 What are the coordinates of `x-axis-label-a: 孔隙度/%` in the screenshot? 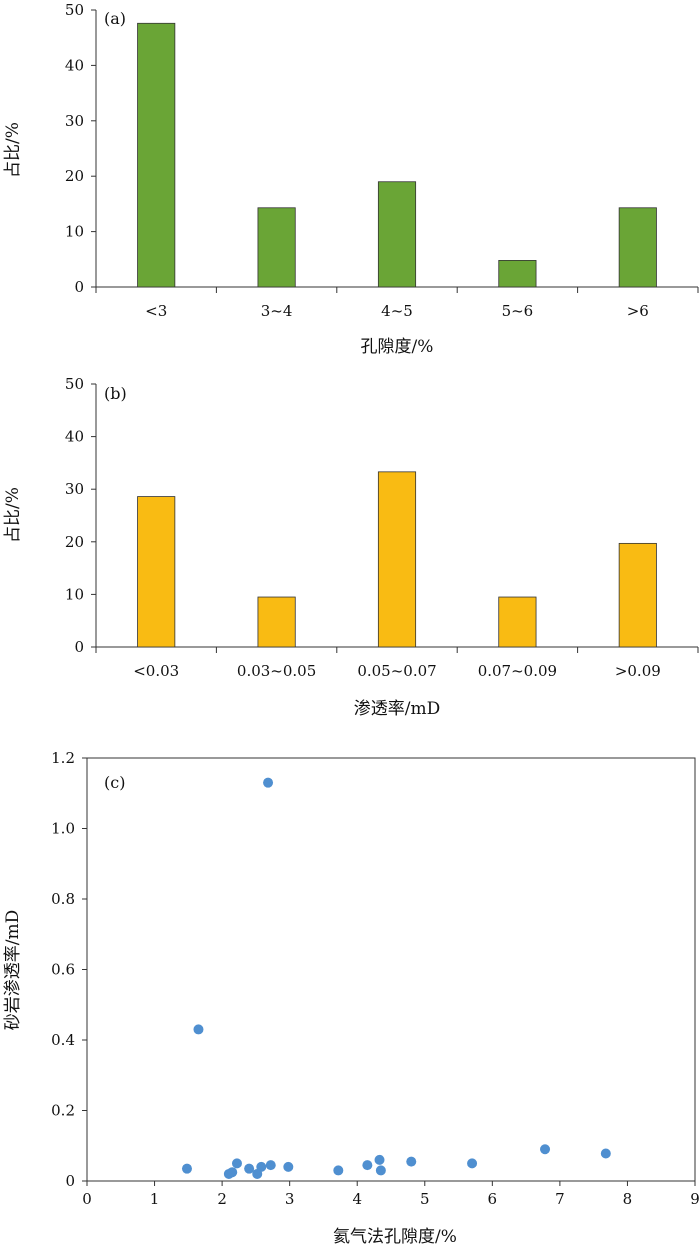 It's located at (397, 347).